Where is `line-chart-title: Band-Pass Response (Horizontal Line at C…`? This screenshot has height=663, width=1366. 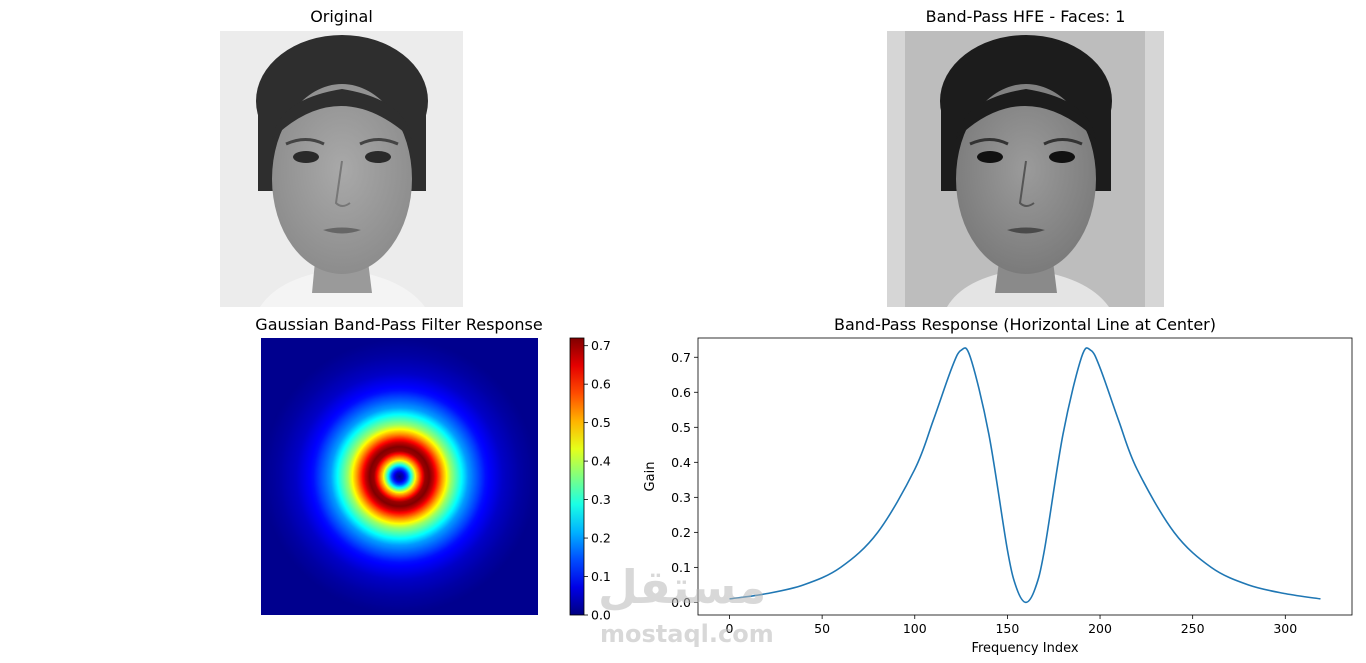 line-chart-title: Band-Pass Response (Horizontal Line at C… is located at coordinates (1025, 324).